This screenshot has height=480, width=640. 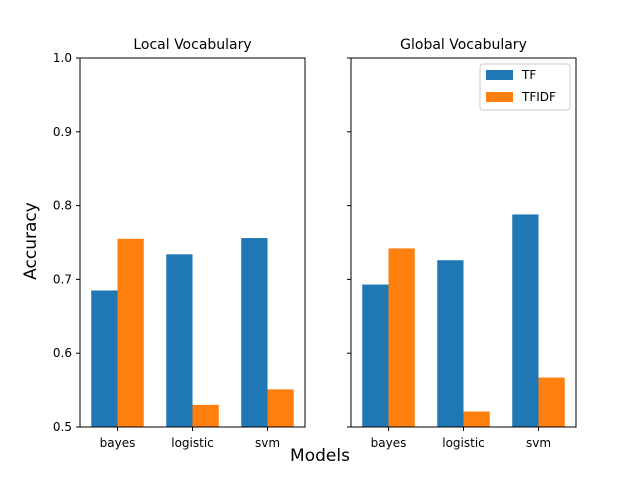 I want to click on legend: TF TFIDF, so click(x=525, y=87).